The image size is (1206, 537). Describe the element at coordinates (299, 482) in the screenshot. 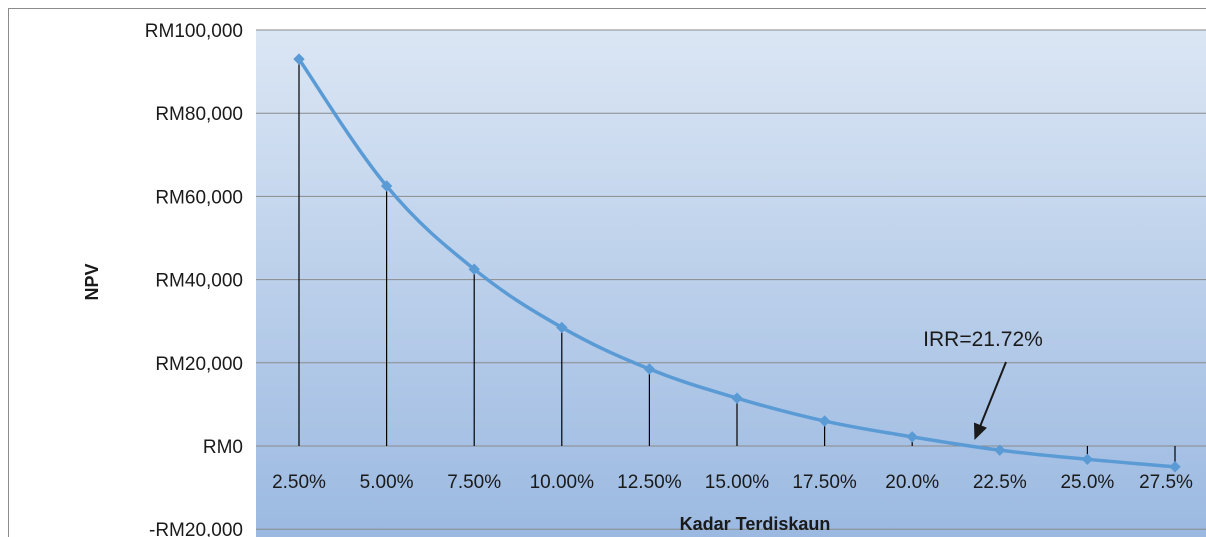

I see `x-tick-label: 2.50%` at that location.